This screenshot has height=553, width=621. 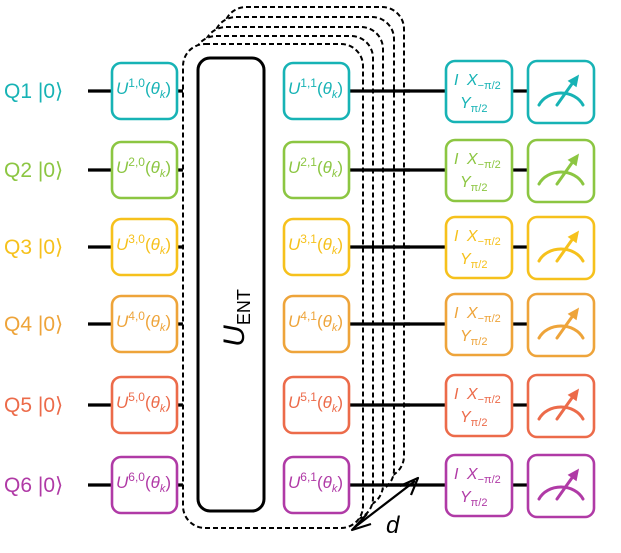 I want to click on qubit-name: Q3, so click(x=18, y=247).